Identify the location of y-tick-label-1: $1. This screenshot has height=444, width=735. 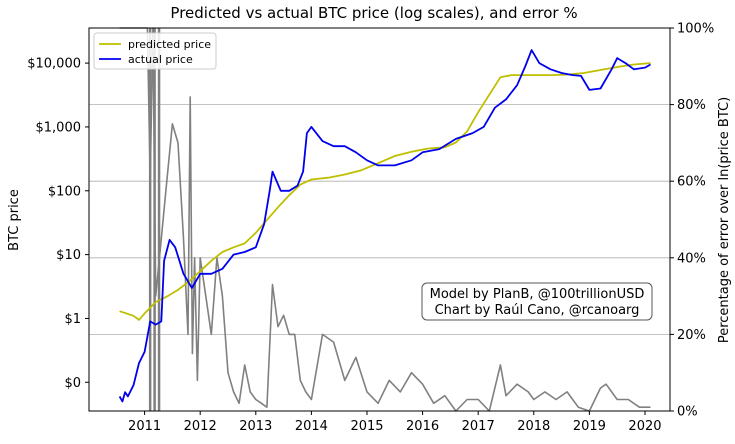
(72, 319).